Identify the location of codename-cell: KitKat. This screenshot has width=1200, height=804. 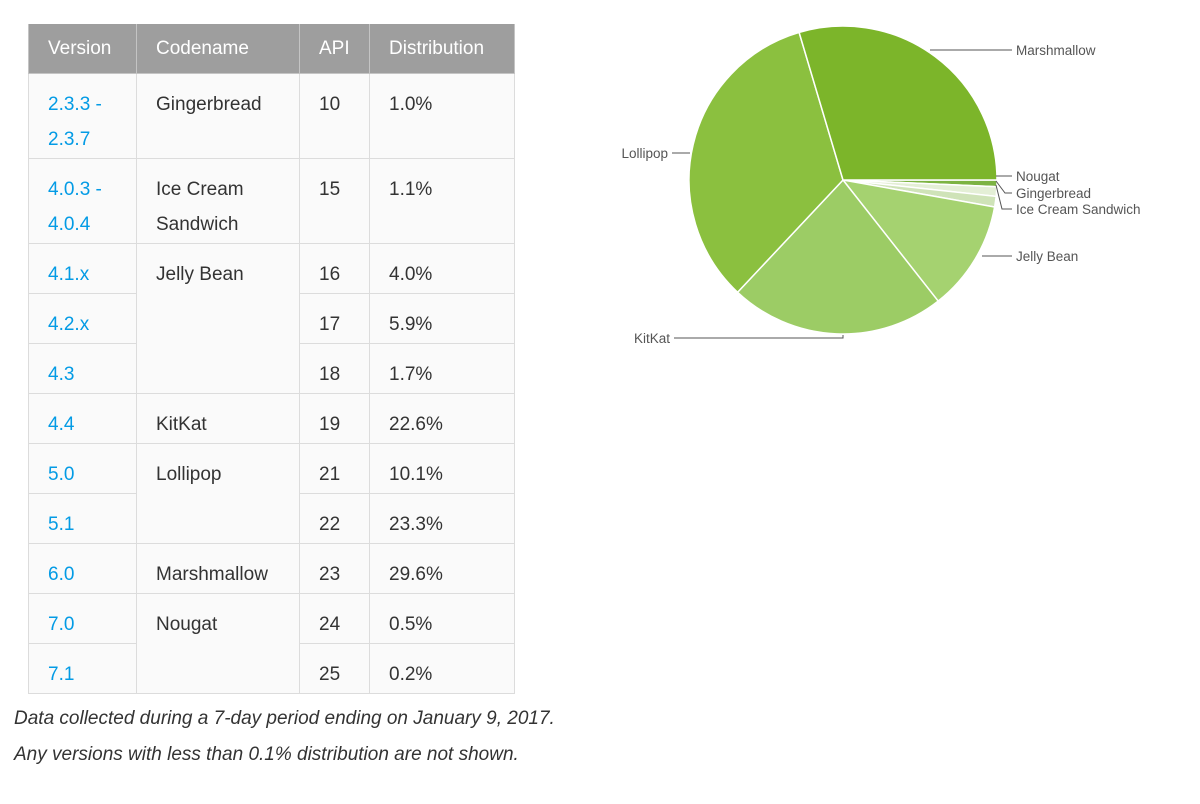
(218, 418).